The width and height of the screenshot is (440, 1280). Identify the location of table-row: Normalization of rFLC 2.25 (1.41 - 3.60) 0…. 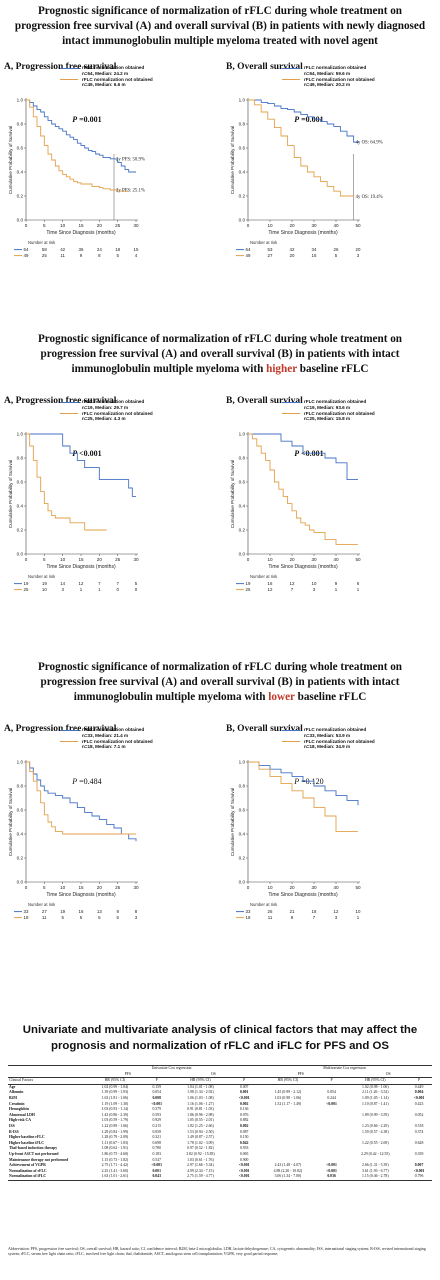
(220, 1172).